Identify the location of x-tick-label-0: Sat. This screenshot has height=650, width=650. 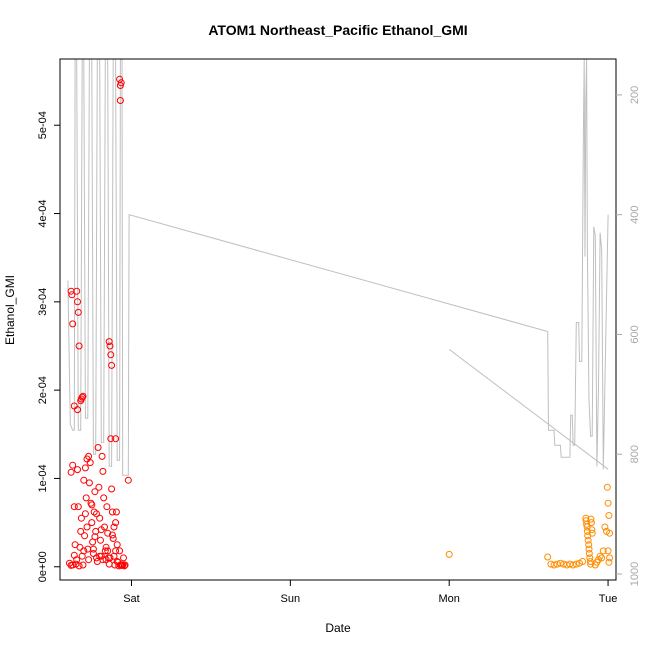
(131, 599).